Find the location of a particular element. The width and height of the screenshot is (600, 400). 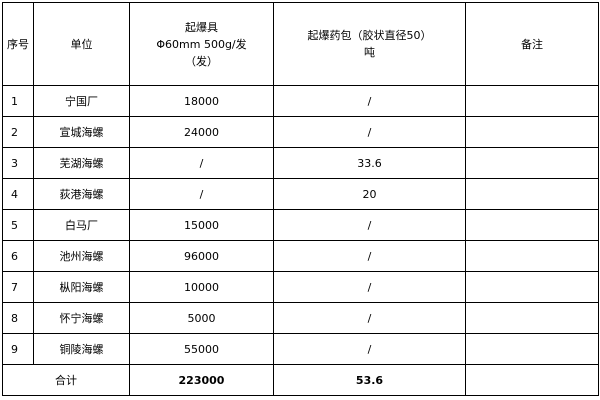

cell-detonator: 15000 is located at coordinates (201, 225).